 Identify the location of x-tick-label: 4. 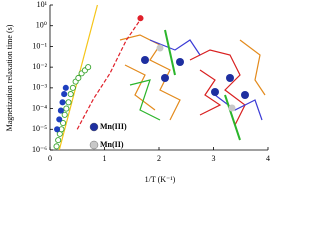
(268, 158).